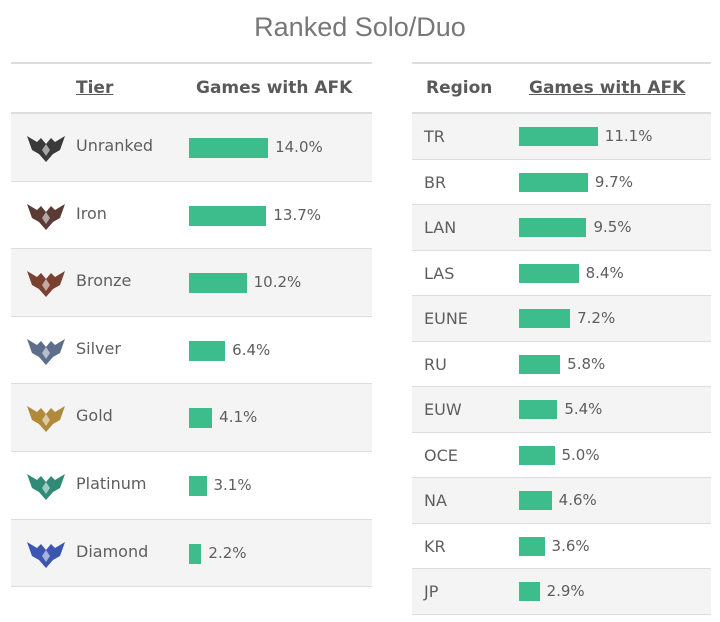 This screenshot has height=622, width=720. What do you see at coordinates (583, 409) in the screenshot?
I see `region-value: 5.4%` at bounding box center [583, 409].